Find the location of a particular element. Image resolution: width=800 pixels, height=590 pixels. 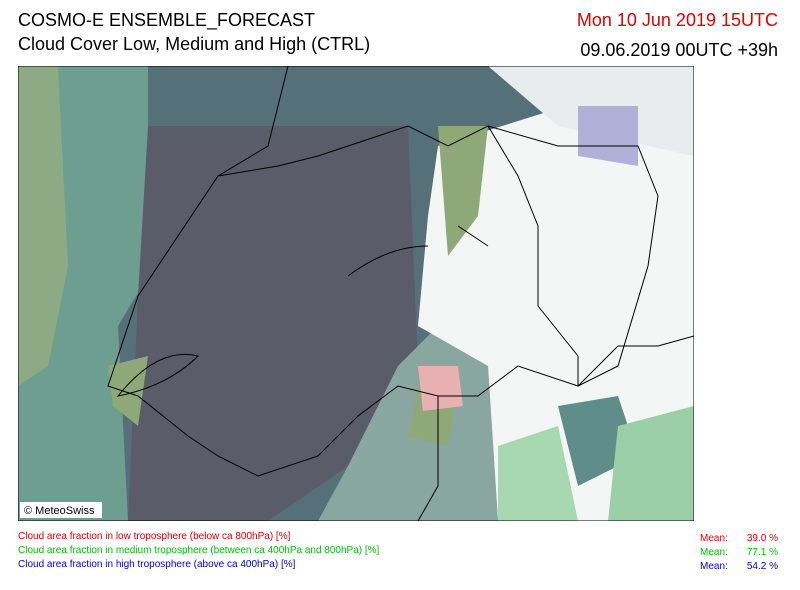

copyright-box is located at coordinates (61, 510).